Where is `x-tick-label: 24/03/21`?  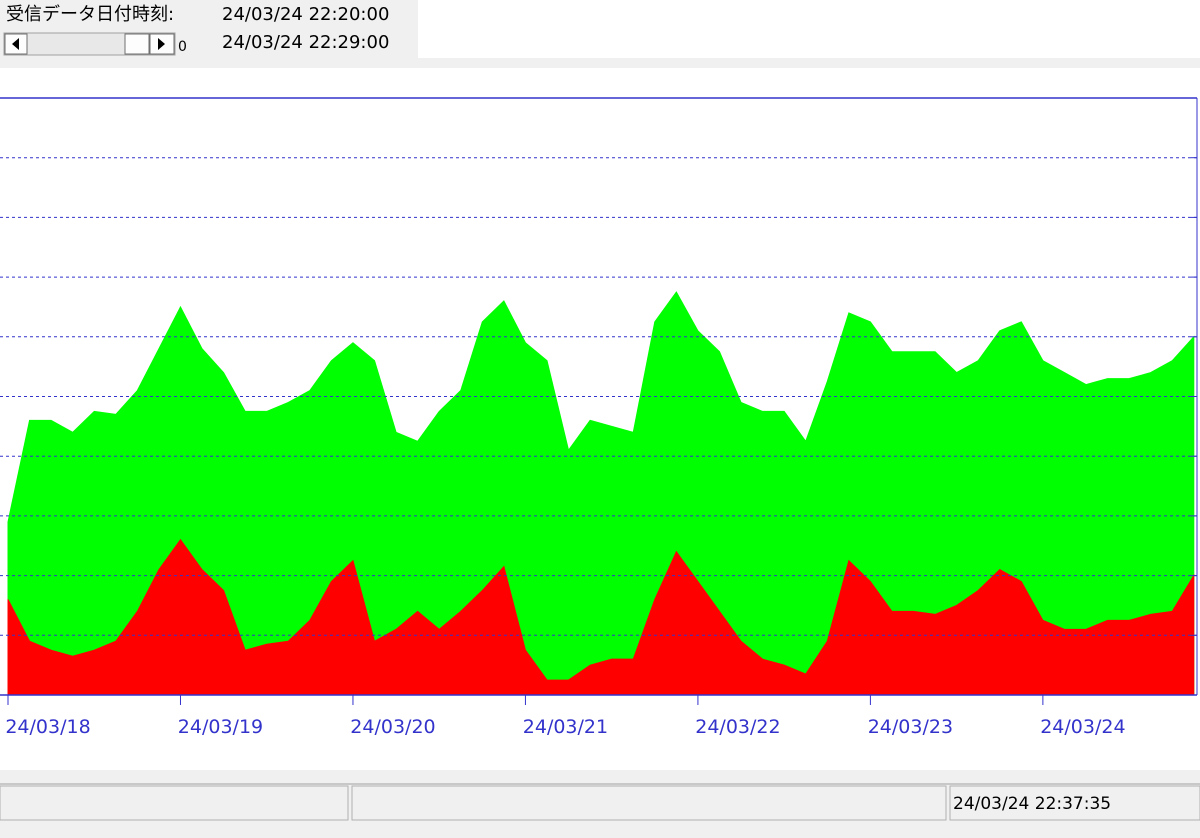
x-tick-label: 24/03/21 is located at coordinates (565, 727).